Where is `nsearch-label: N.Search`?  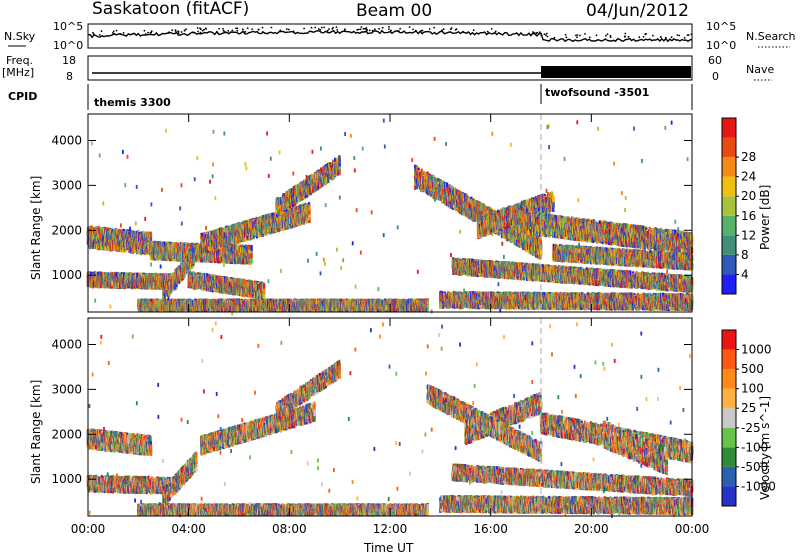 nsearch-label: N.Search is located at coordinates (771, 36).